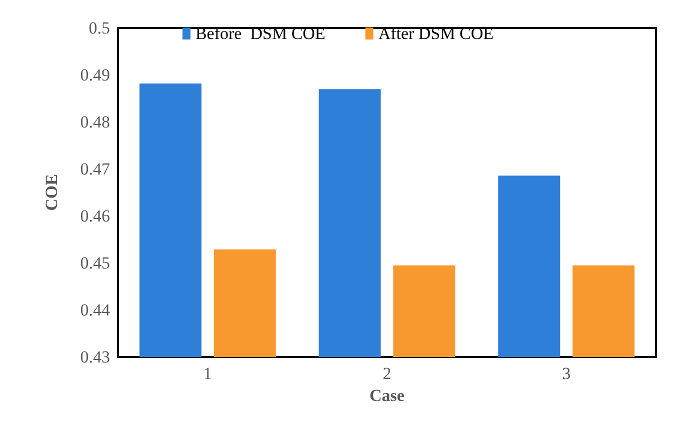 The image size is (680, 425). Describe the element at coordinates (95, 75) in the screenshot. I see `y-tick-label: 0.49` at that location.